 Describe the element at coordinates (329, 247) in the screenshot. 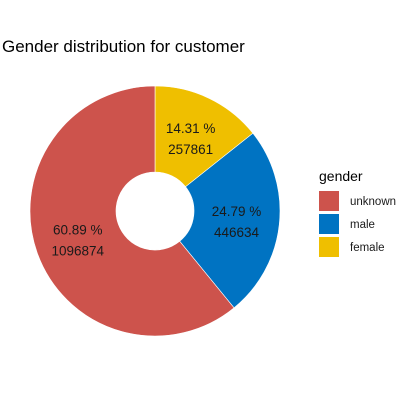

I see `legend-key-female` at that location.